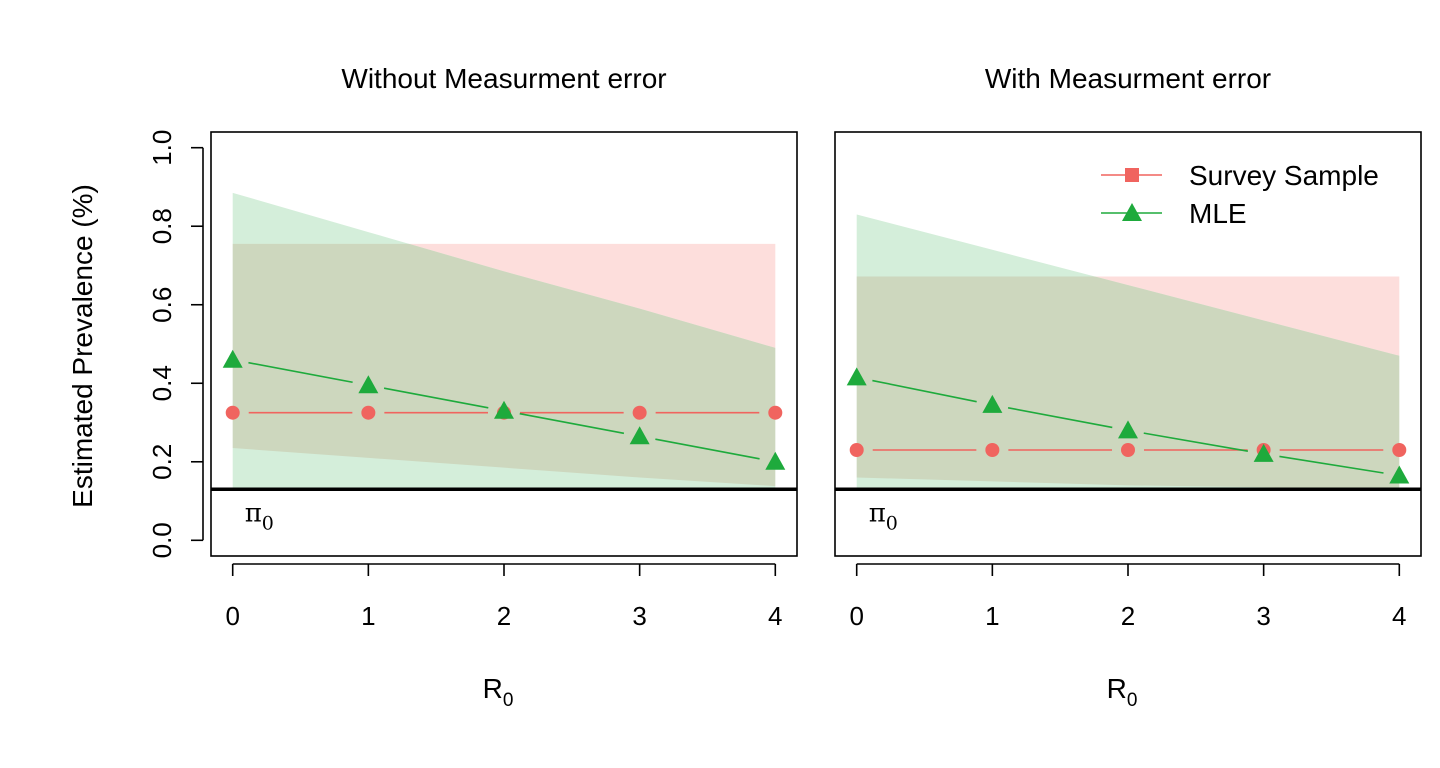 The width and height of the screenshot is (1440, 768). I want to click on y-axis-label: Estimated Prevalence (%), so click(82, 346).